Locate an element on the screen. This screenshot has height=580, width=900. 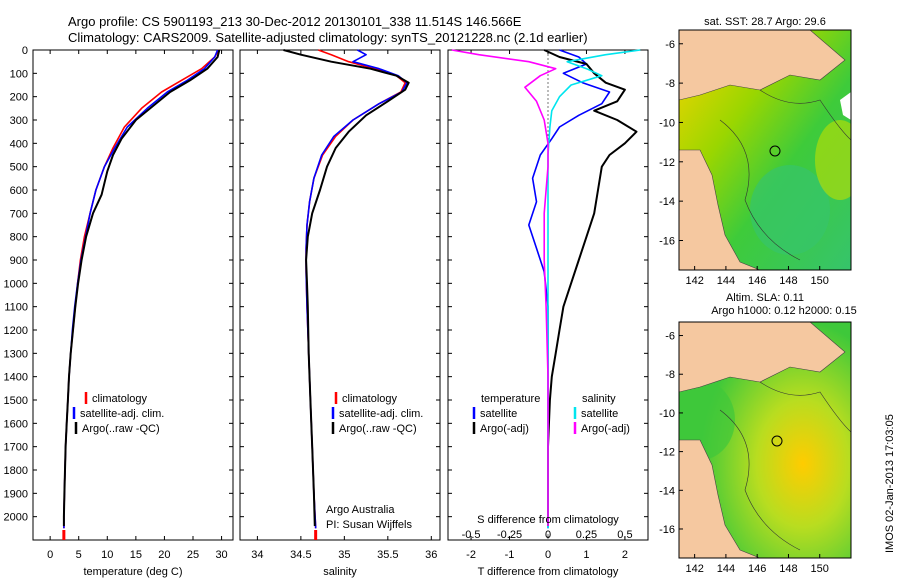
imos-timestamp: IMOS 02-Jan-2013 17:03:05 is located at coordinates (890, 483).